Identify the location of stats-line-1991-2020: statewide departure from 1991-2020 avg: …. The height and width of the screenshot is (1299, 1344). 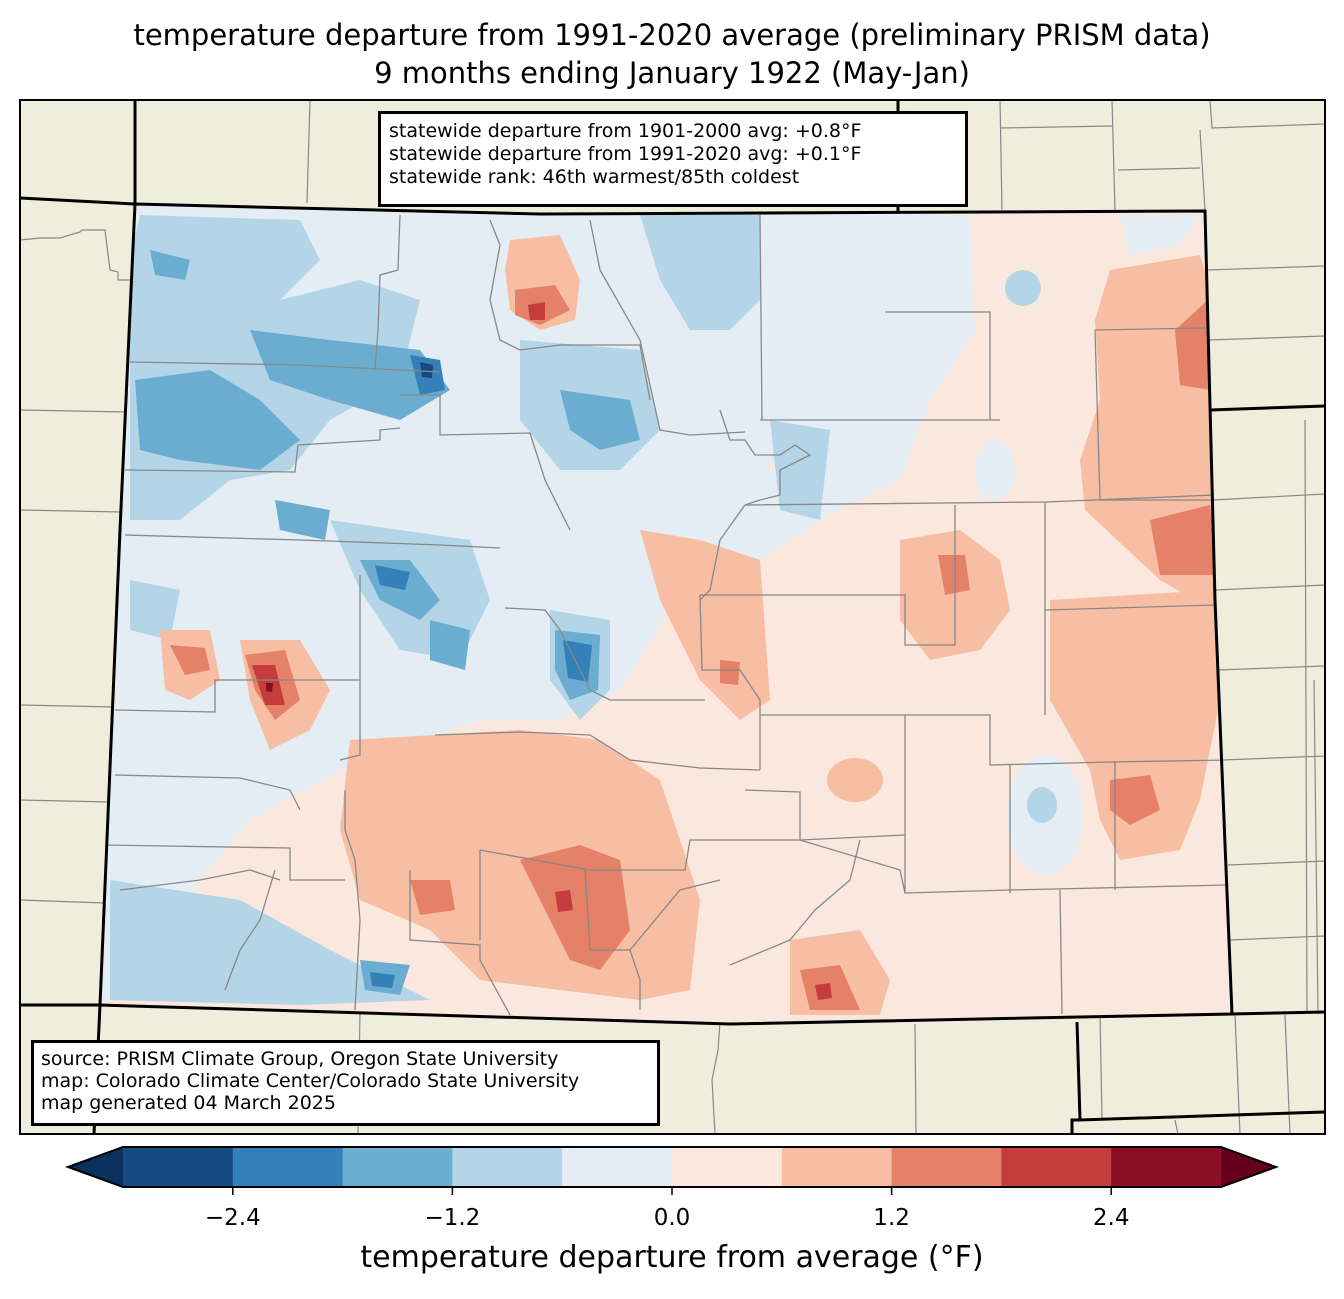
(625, 154).